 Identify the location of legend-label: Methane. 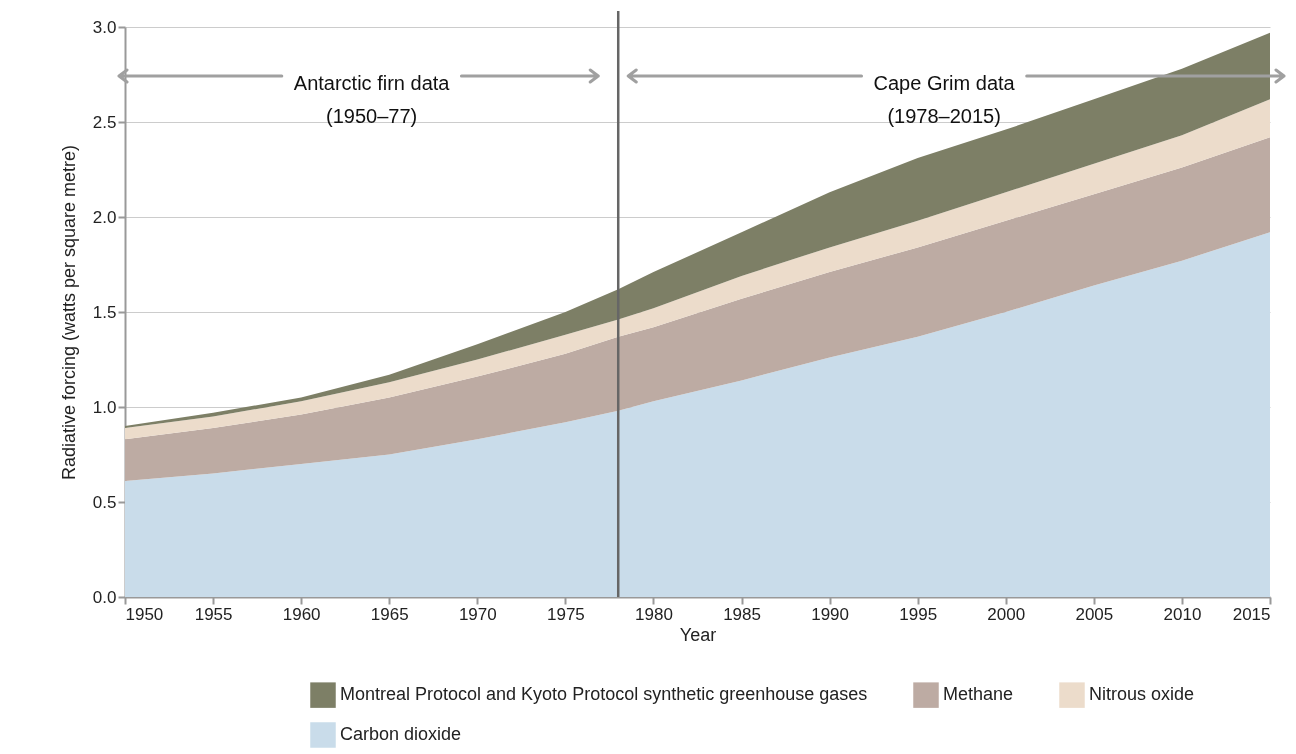
(978, 694).